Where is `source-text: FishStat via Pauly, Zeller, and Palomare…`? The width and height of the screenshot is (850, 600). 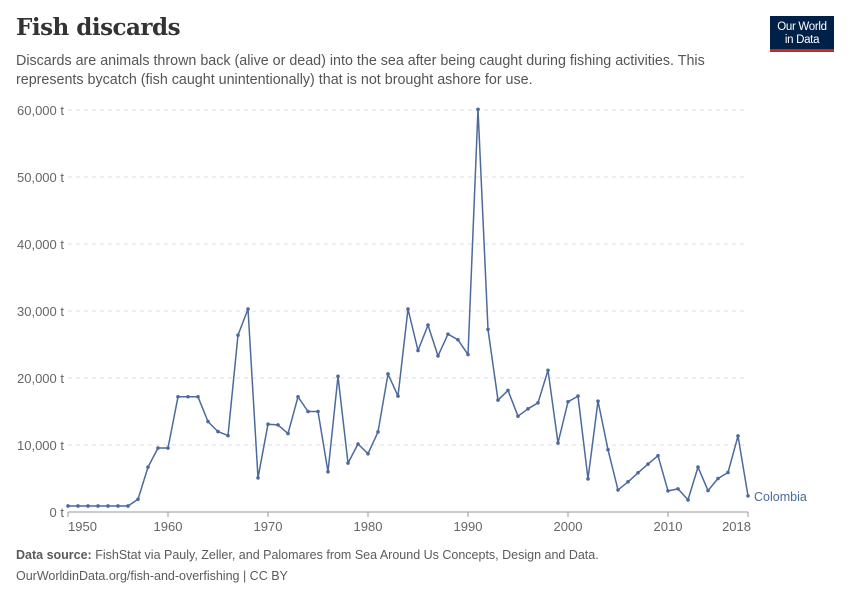 source-text: FishStat via Pauly, Zeller, and Palomare… is located at coordinates (347, 555).